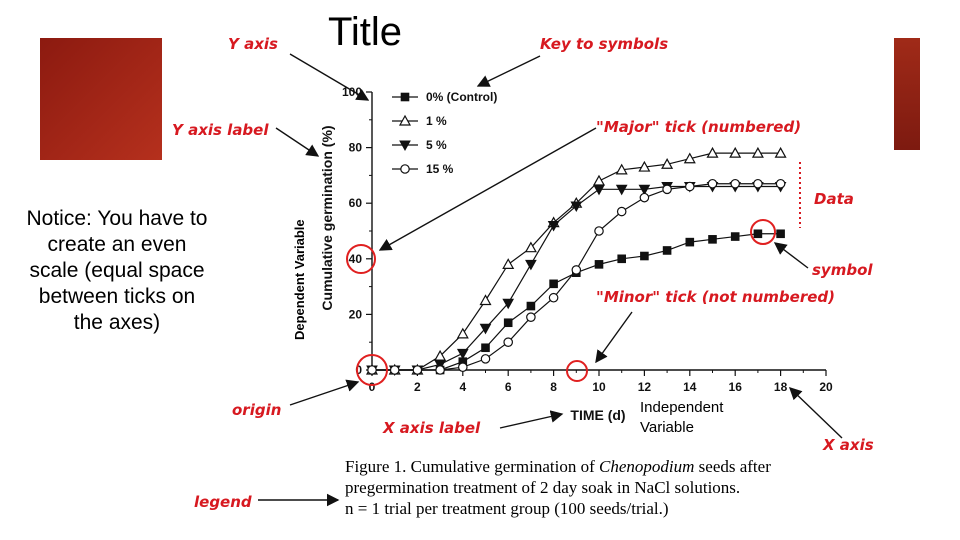 This screenshot has height=540, width=960. Describe the element at coordinates (436, 121) in the screenshot. I see `legend-label: 1 %` at that location.